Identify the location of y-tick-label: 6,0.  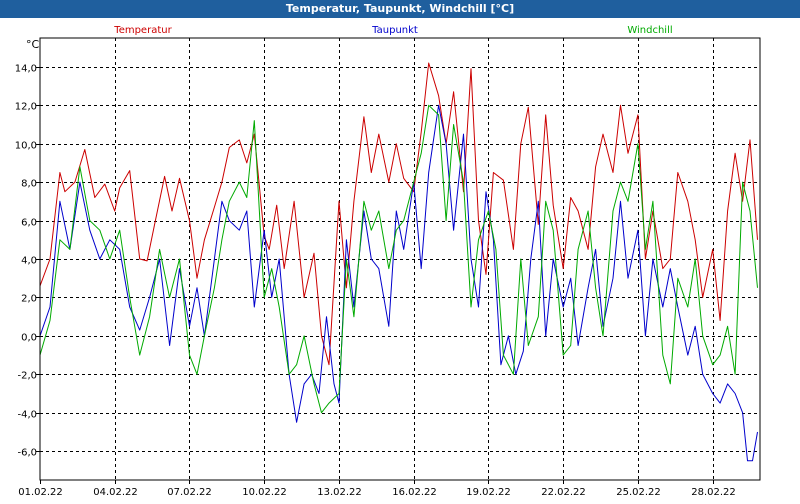
(29, 223).